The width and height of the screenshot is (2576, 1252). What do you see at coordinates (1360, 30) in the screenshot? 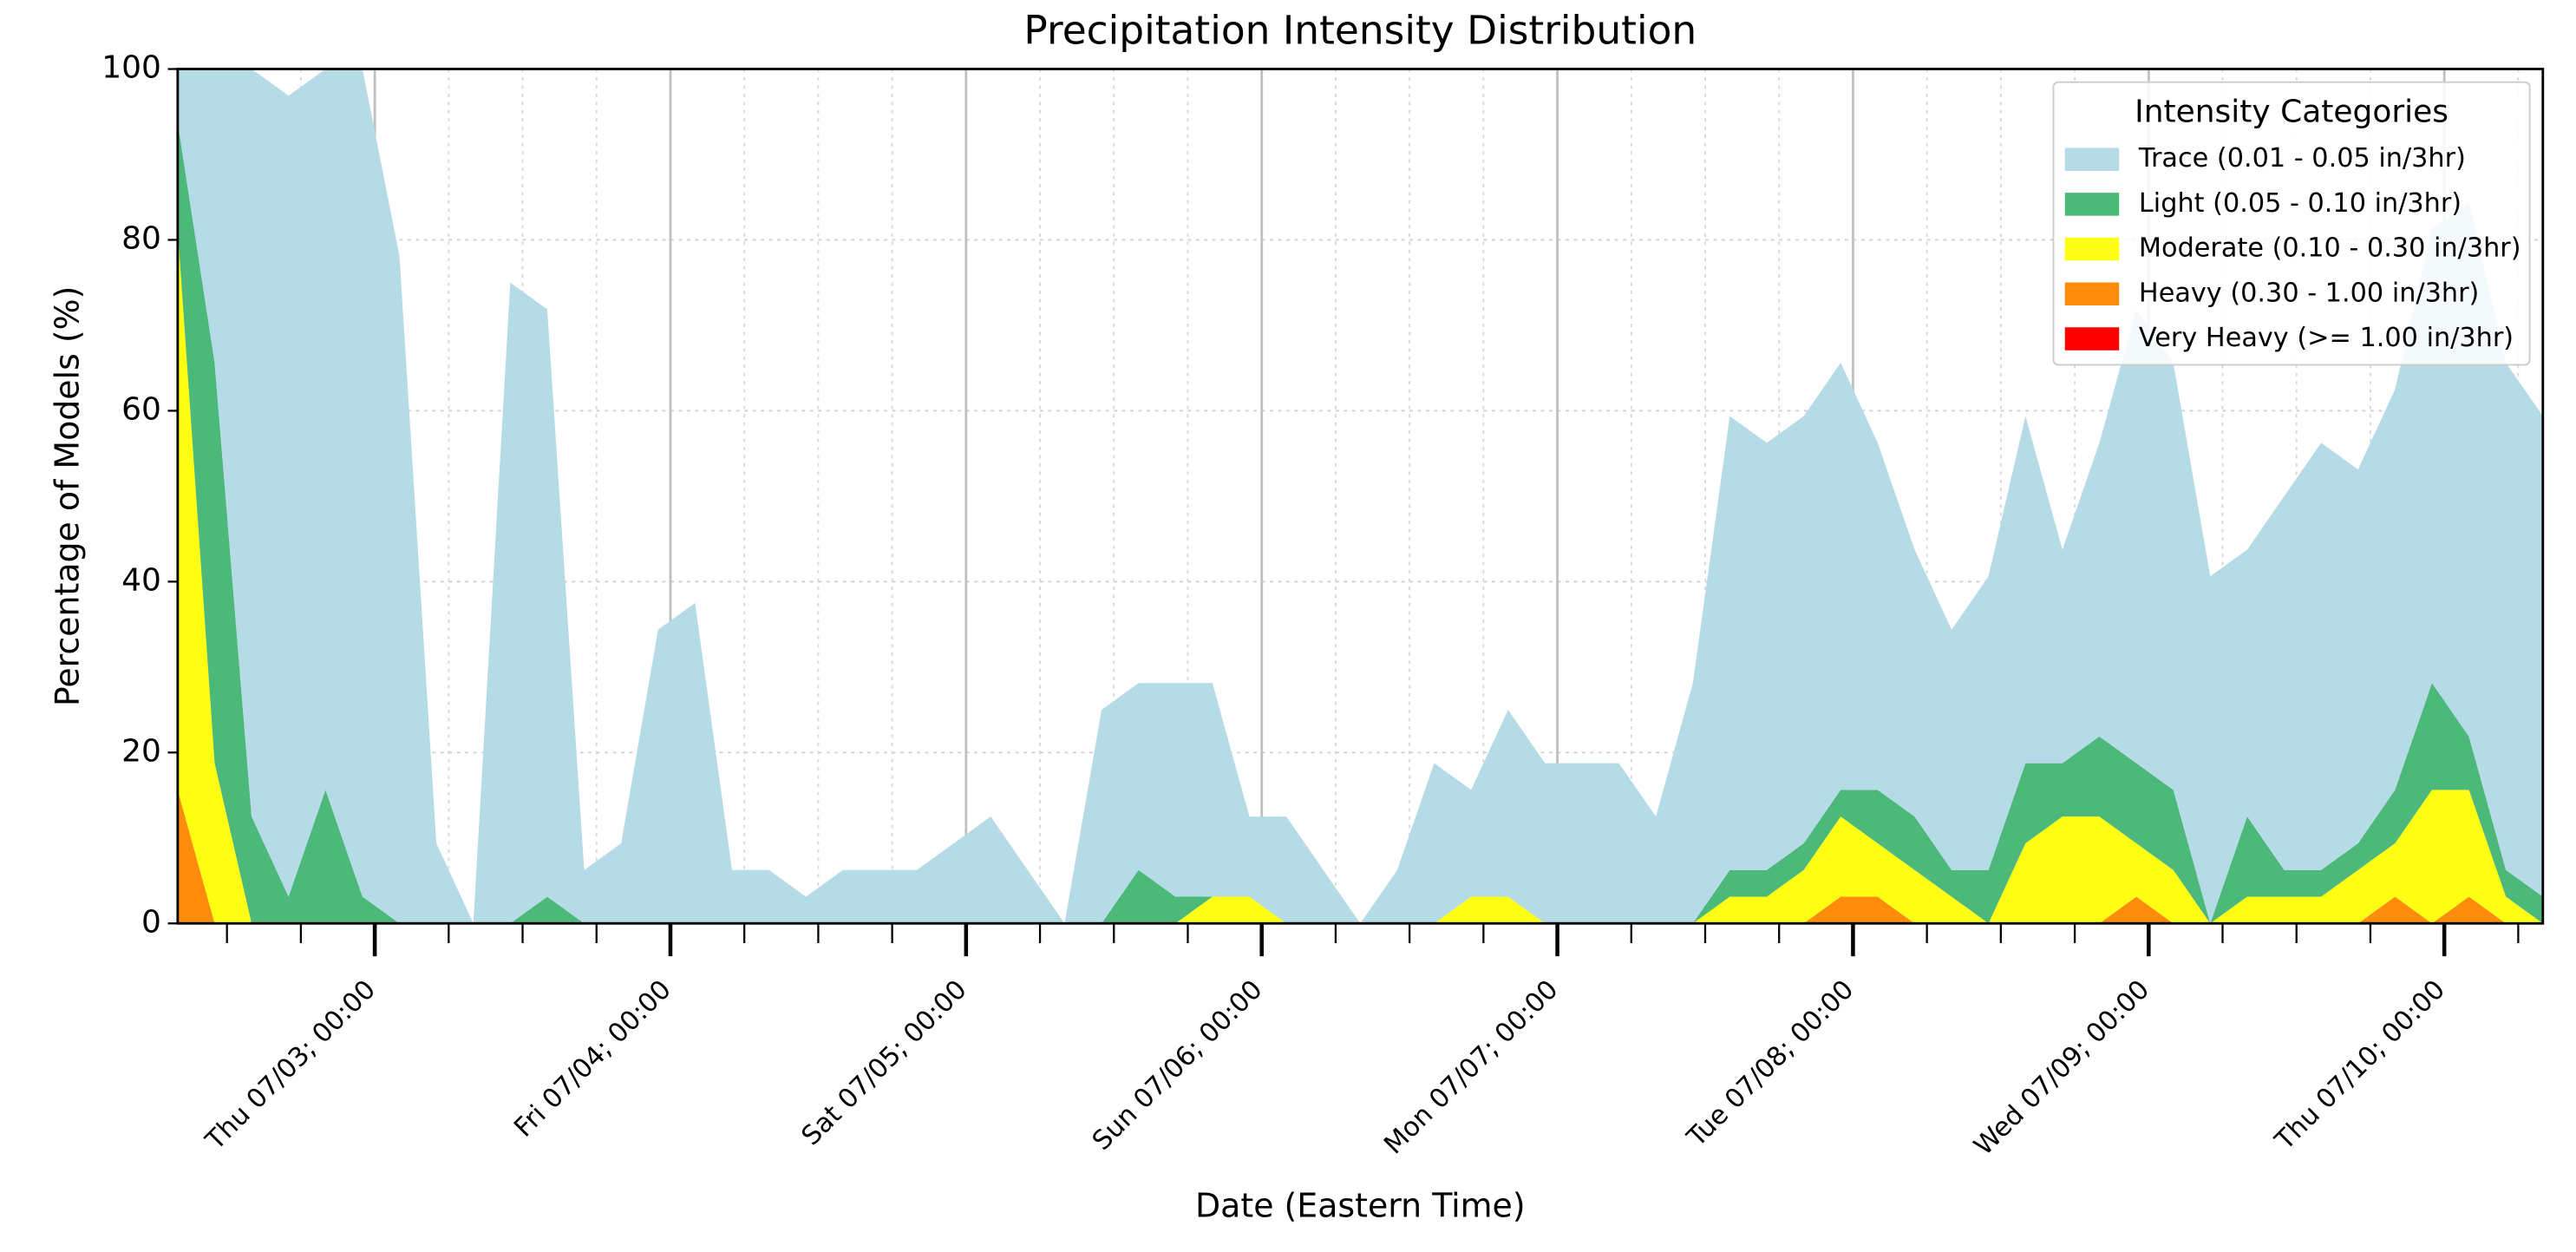
I see `chart-title: Precipitation Intensity Distribution` at bounding box center [1360, 30].